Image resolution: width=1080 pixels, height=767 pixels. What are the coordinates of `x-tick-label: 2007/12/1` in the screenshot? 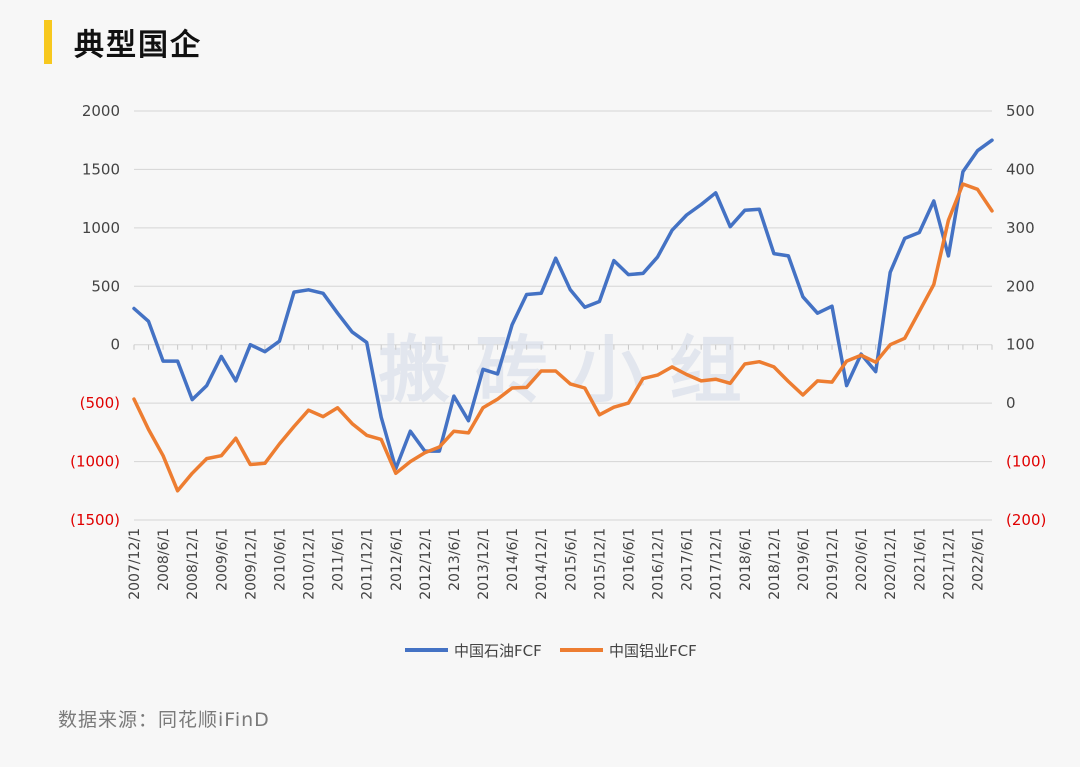 It's located at (135, 564).